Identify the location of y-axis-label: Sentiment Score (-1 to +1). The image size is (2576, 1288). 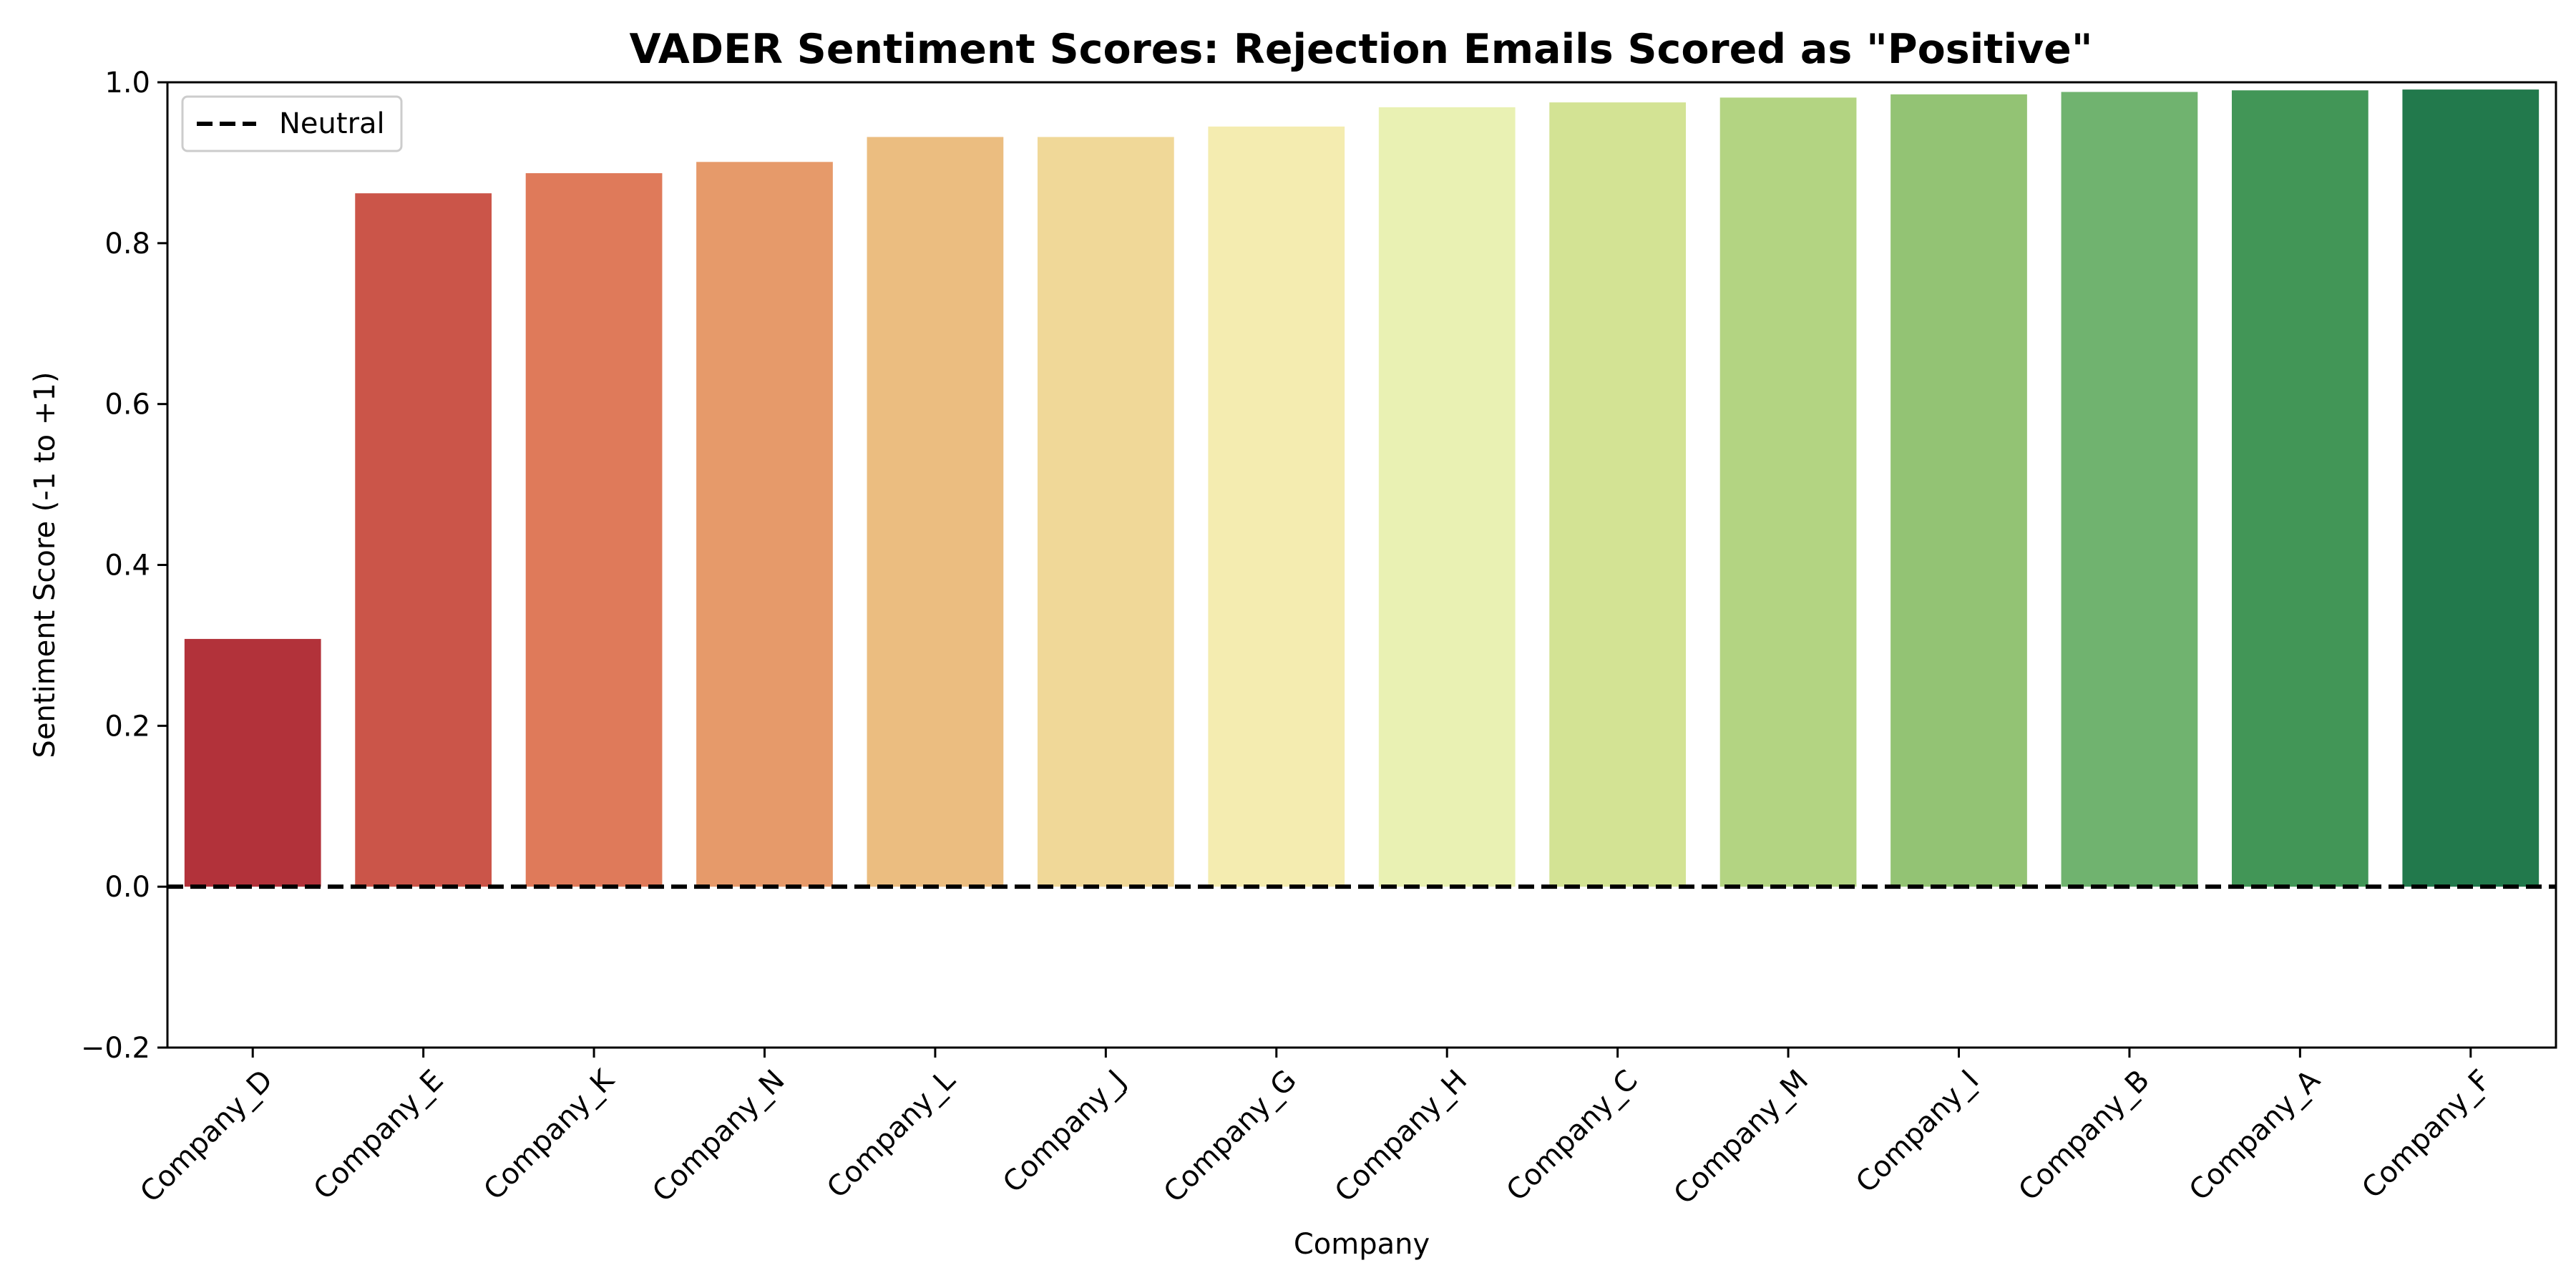
(45, 565).